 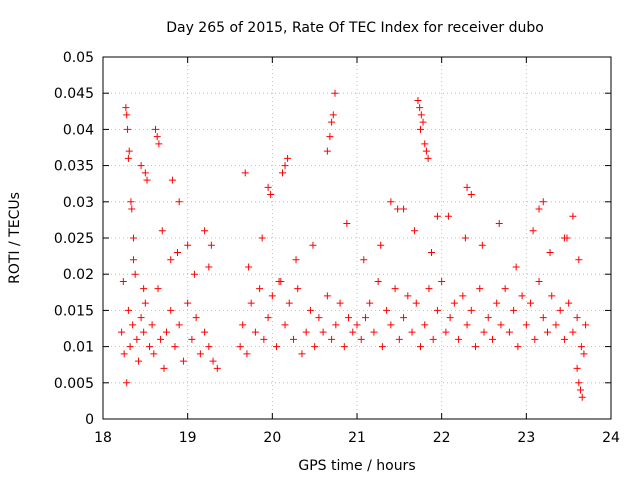 What do you see at coordinates (357, 438) in the screenshot?
I see `x-tick-label: 21` at bounding box center [357, 438].